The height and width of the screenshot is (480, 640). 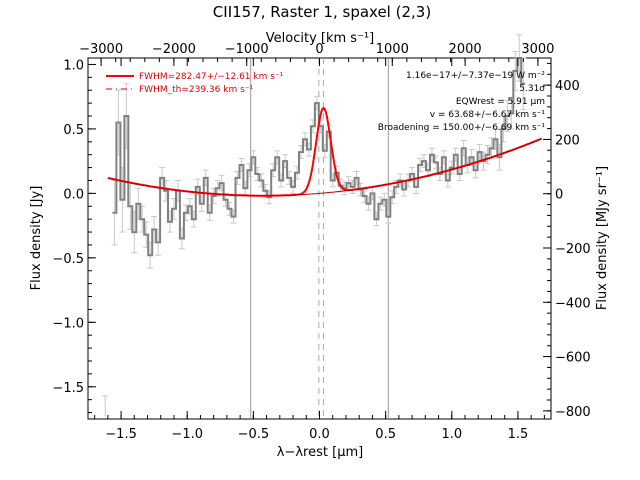 What do you see at coordinates (324, 167) in the screenshot?
I see `model-baseline-line` at bounding box center [324, 167].